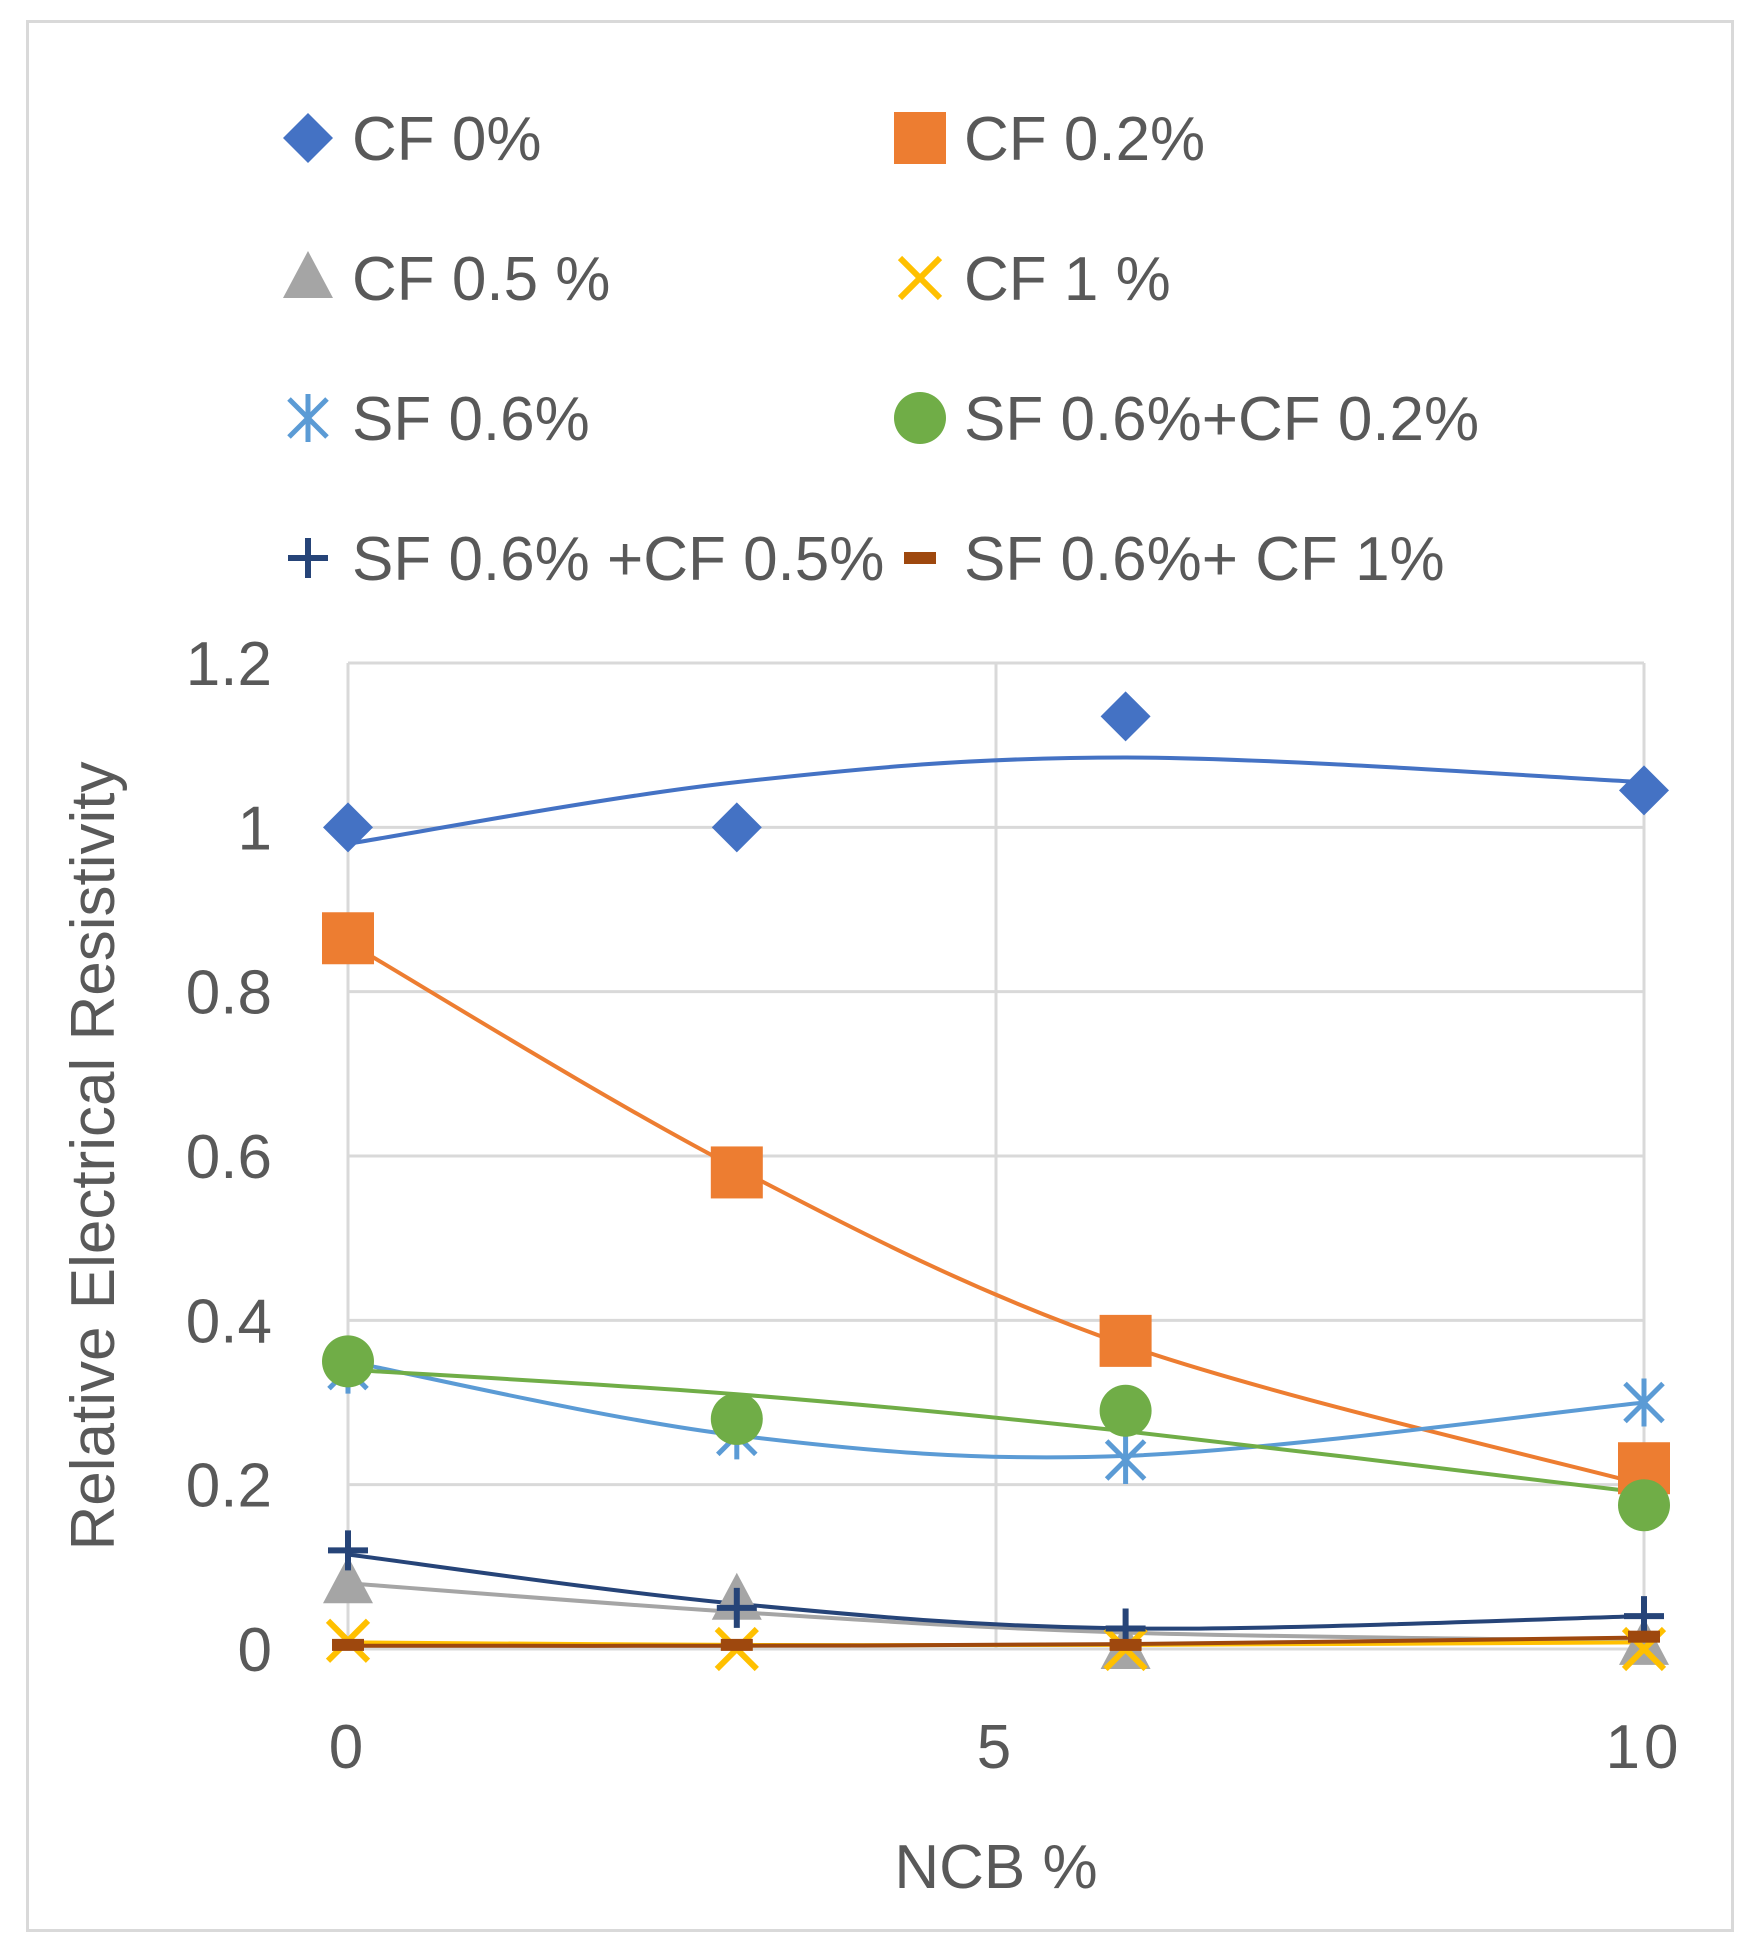 The width and height of the screenshot is (1756, 1952). What do you see at coordinates (481, 279) in the screenshot?
I see `legend-label: CF 0.5 %` at bounding box center [481, 279].